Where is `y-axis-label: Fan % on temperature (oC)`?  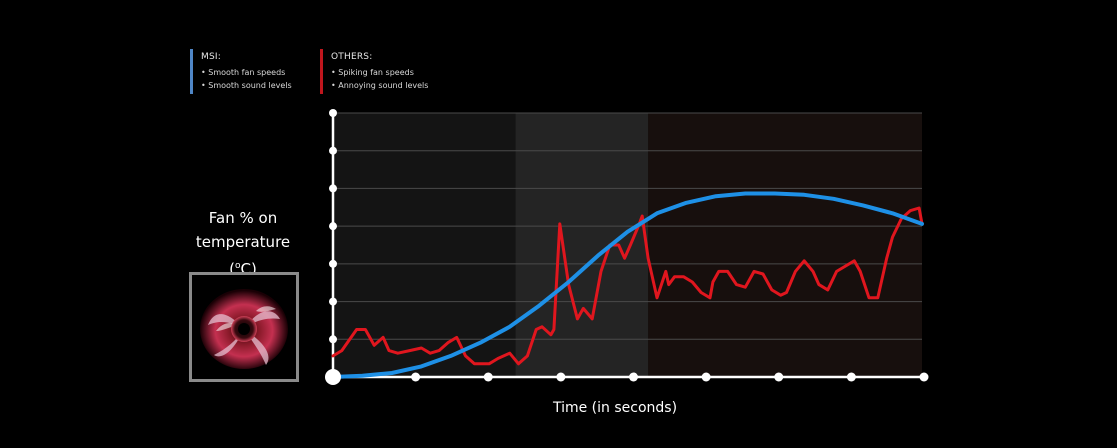 y-axis-label: Fan % on temperature (oC) is located at coordinates (243, 243).